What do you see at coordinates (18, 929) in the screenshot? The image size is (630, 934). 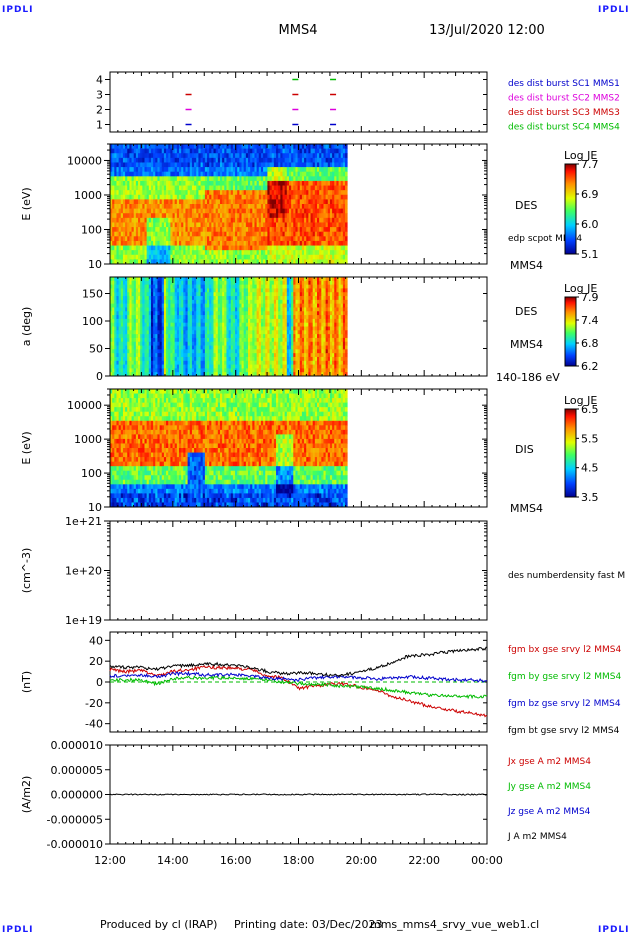 I see `corner-logo-bottom-left: IPDLI` at bounding box center [18, 929].